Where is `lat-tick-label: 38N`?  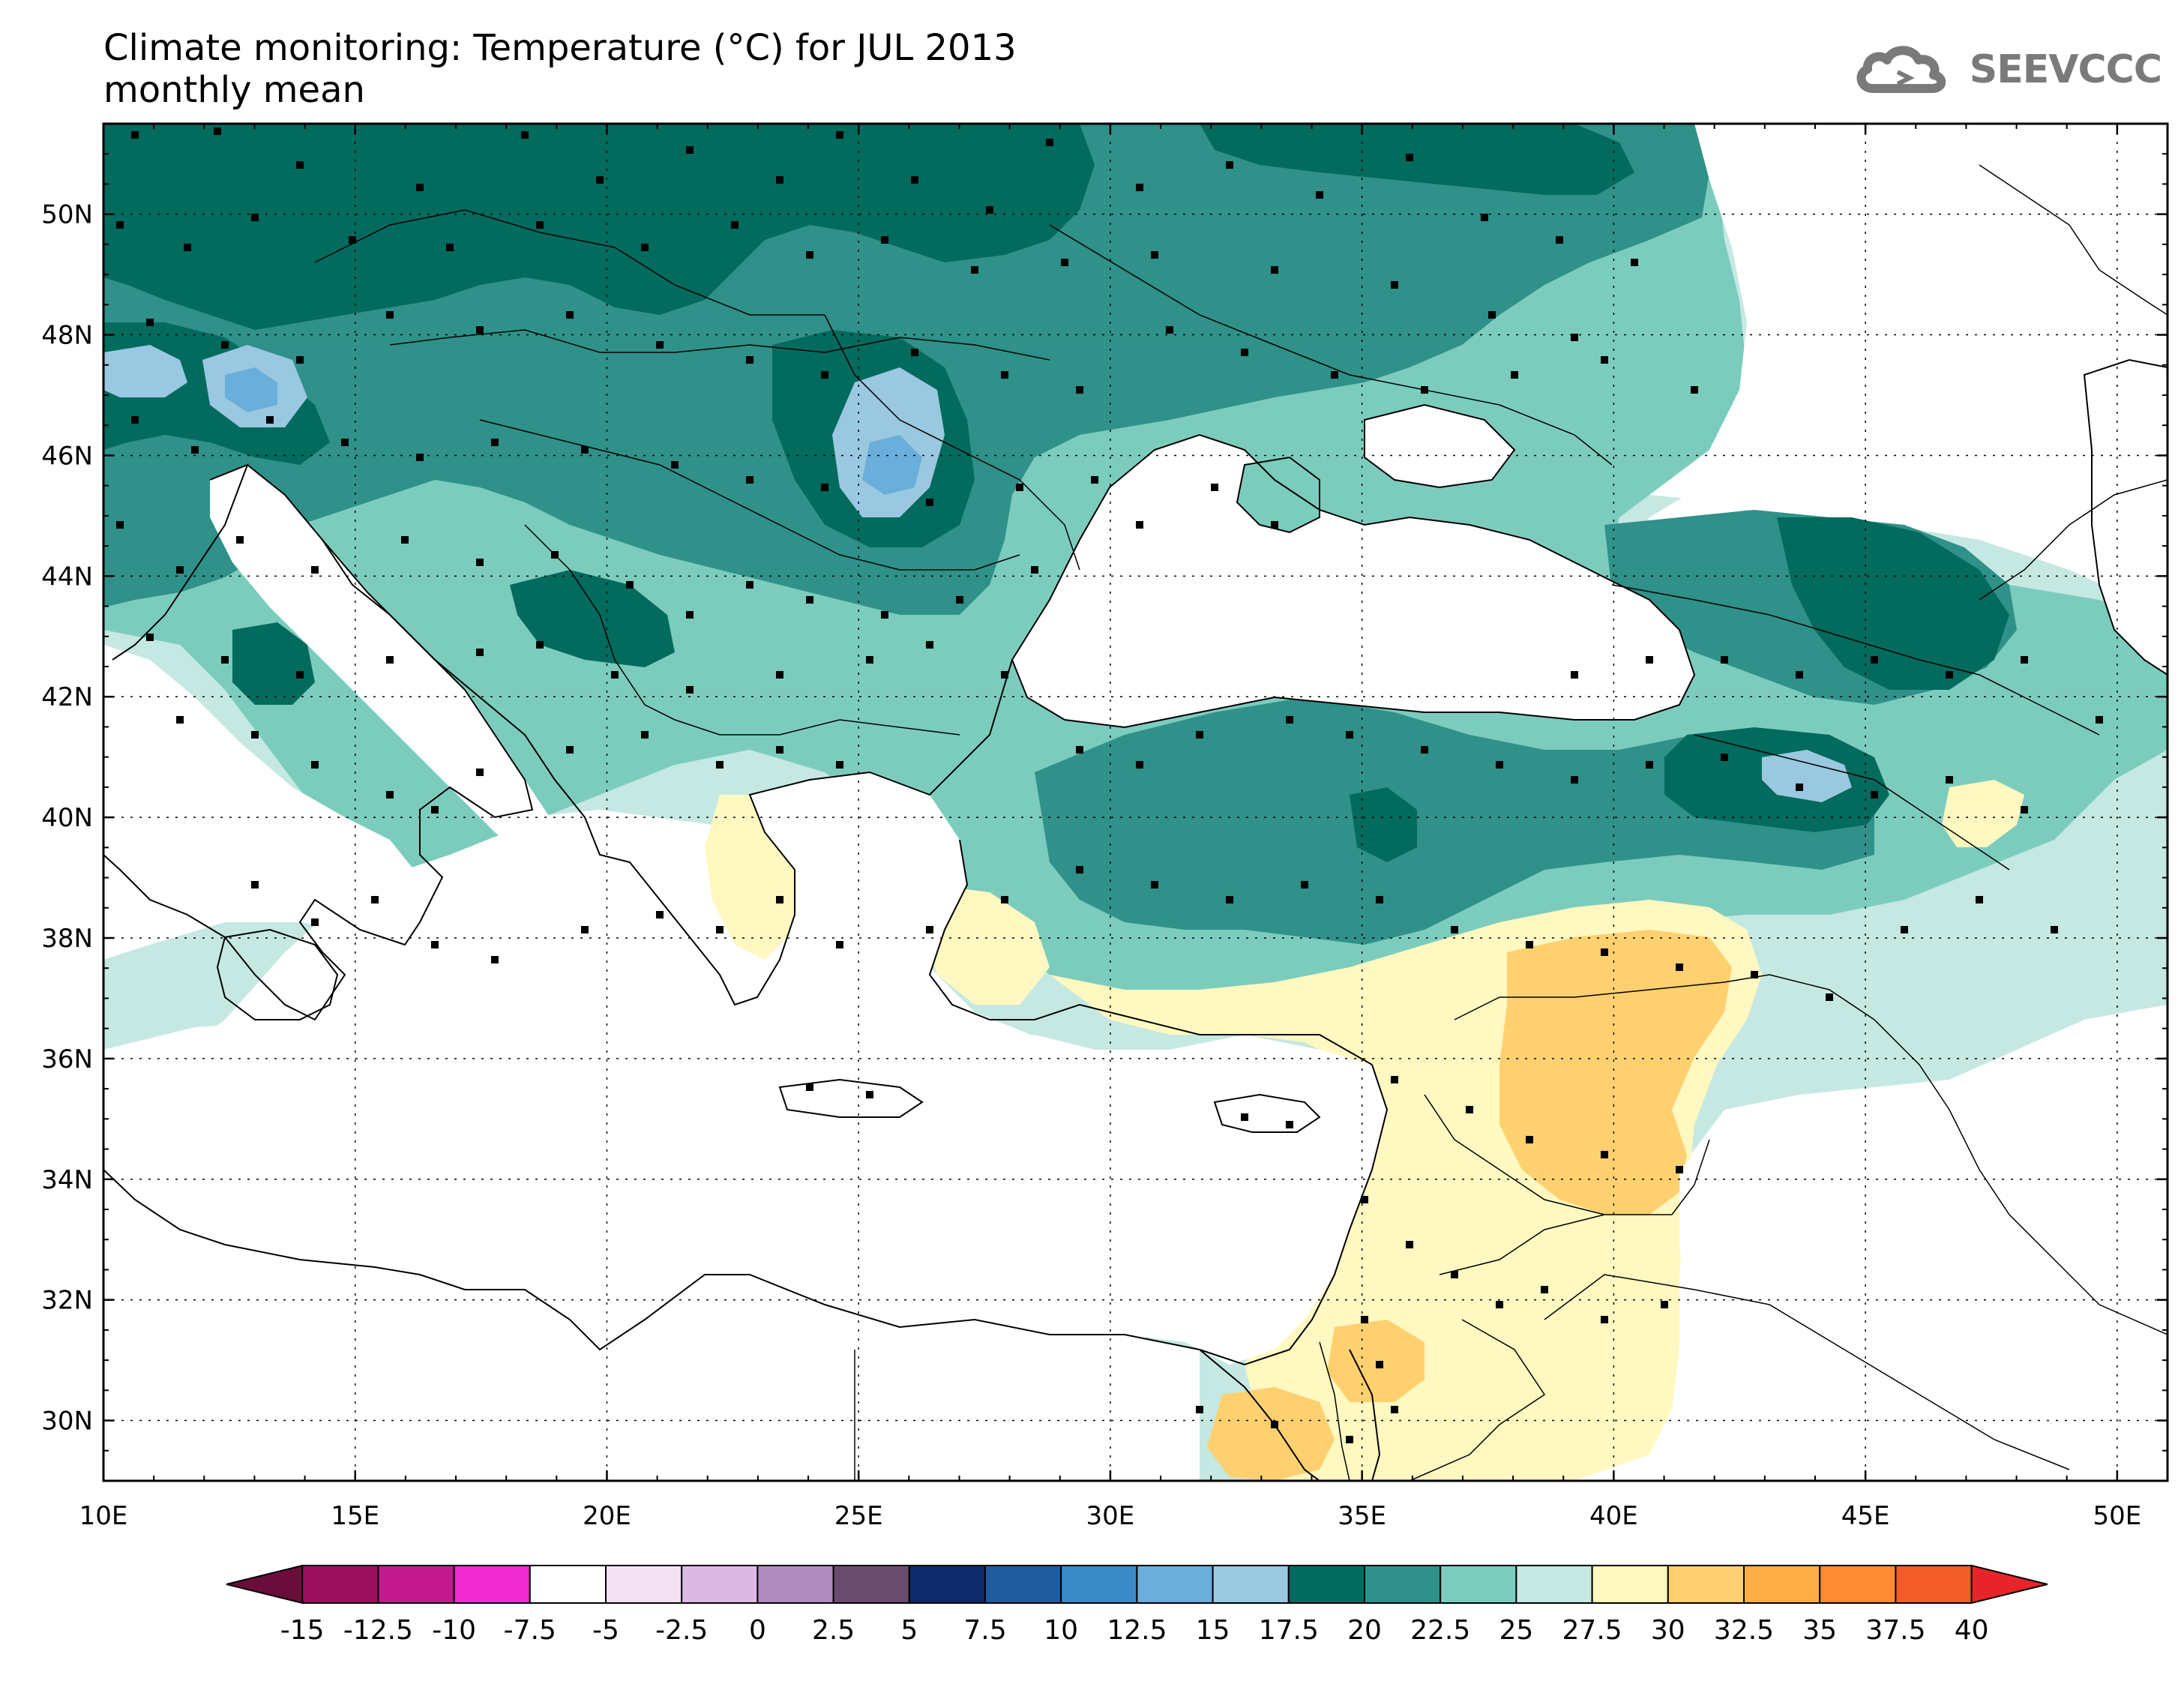 lat-tick-label: 38N is located at coordinates (67, 939).